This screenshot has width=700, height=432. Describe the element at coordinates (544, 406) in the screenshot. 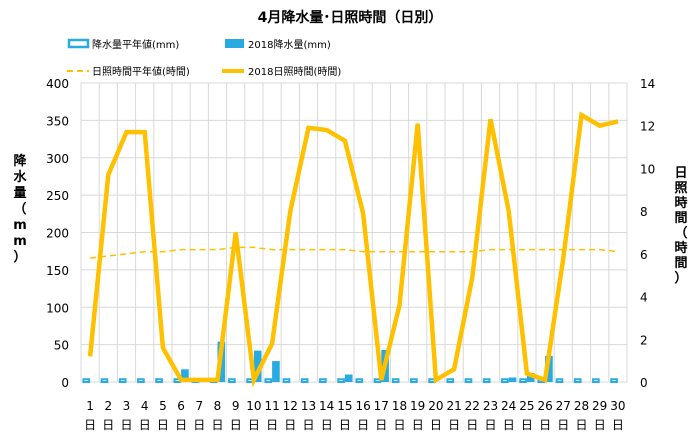

I see `x-tick-label: 26` at that location.